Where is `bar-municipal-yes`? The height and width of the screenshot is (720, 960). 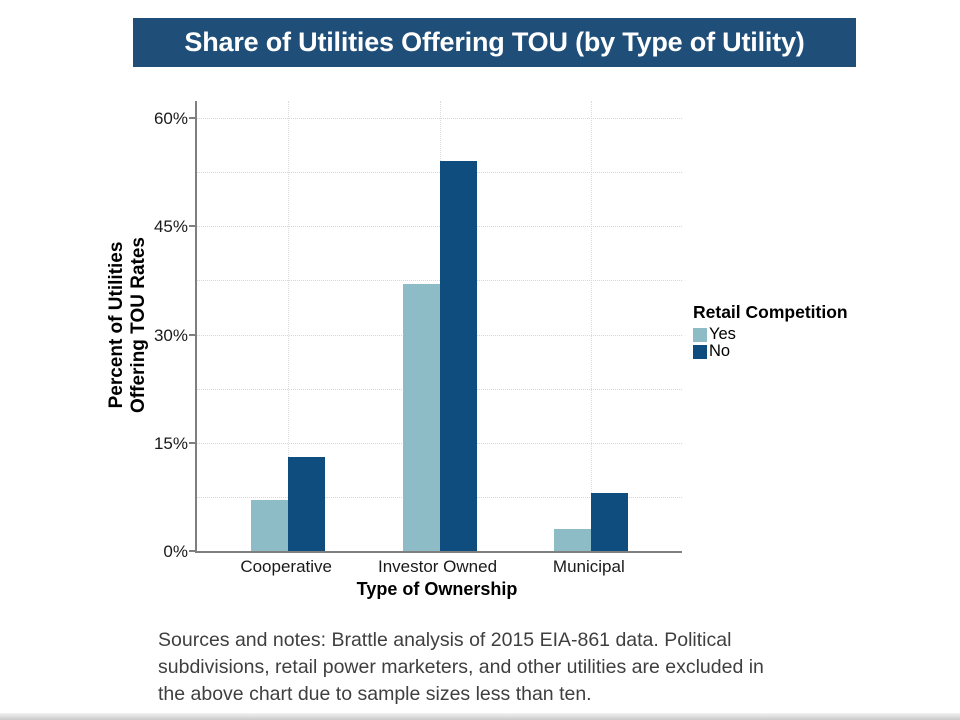
bar-municipal-yes is located at coordinates (572, 540).